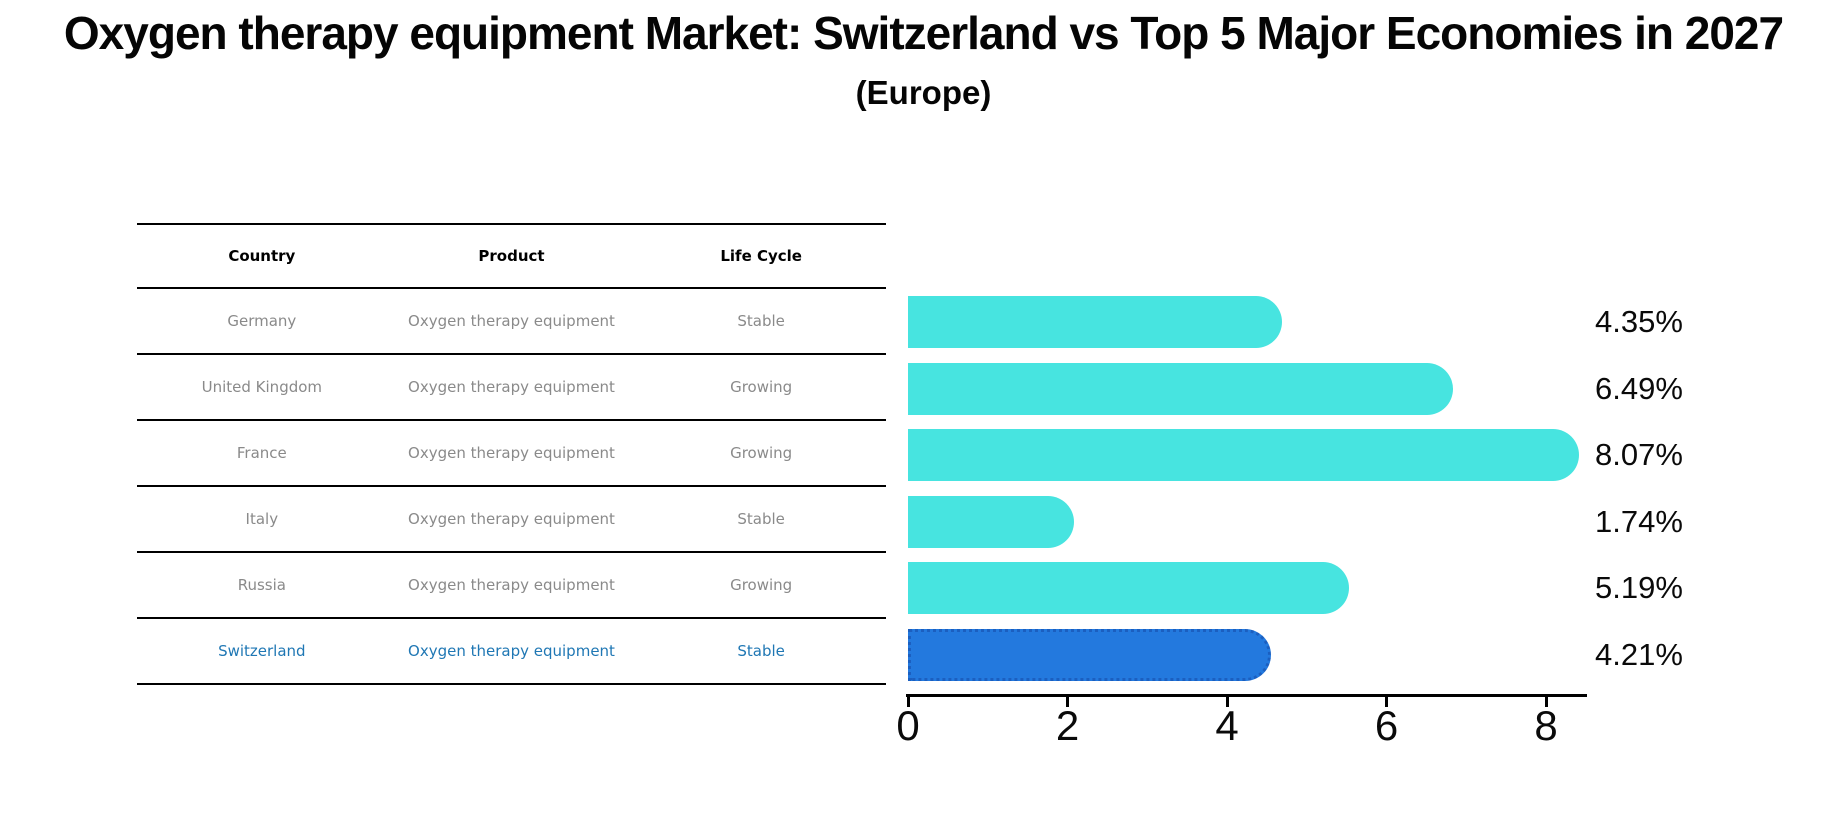 Image resolution: width=1847 pixels, height=823 pixels. Describe the element at coordinates (262, 519) in the screenshot. I see `cell-country: Italy` at that location.